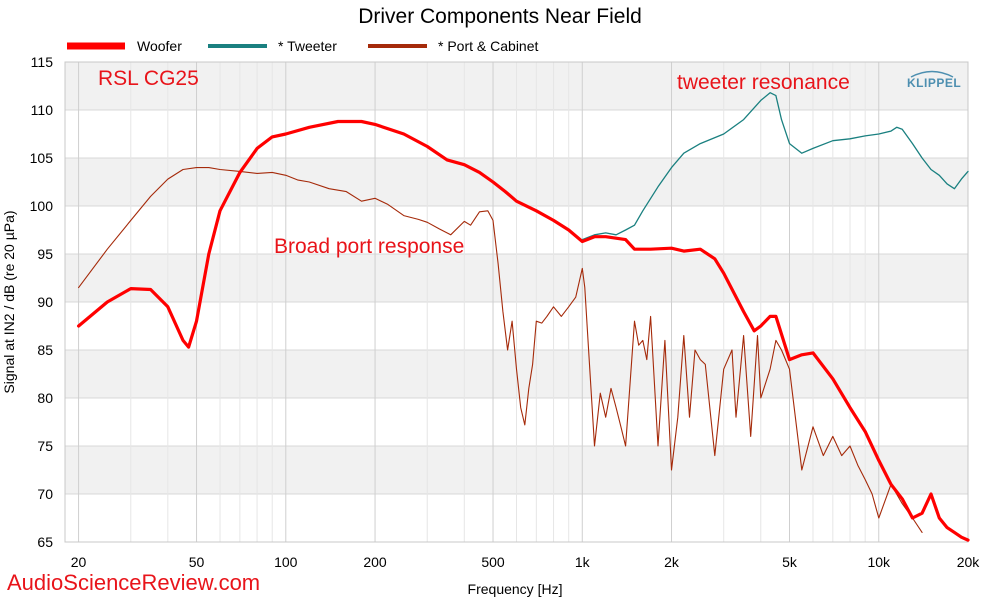 Image resolution: width=1000 pixels, height=600 pixels. Describe the element at coordinates (493, 562) in the screenshot. I see `x-tick-label: 500` at that location.